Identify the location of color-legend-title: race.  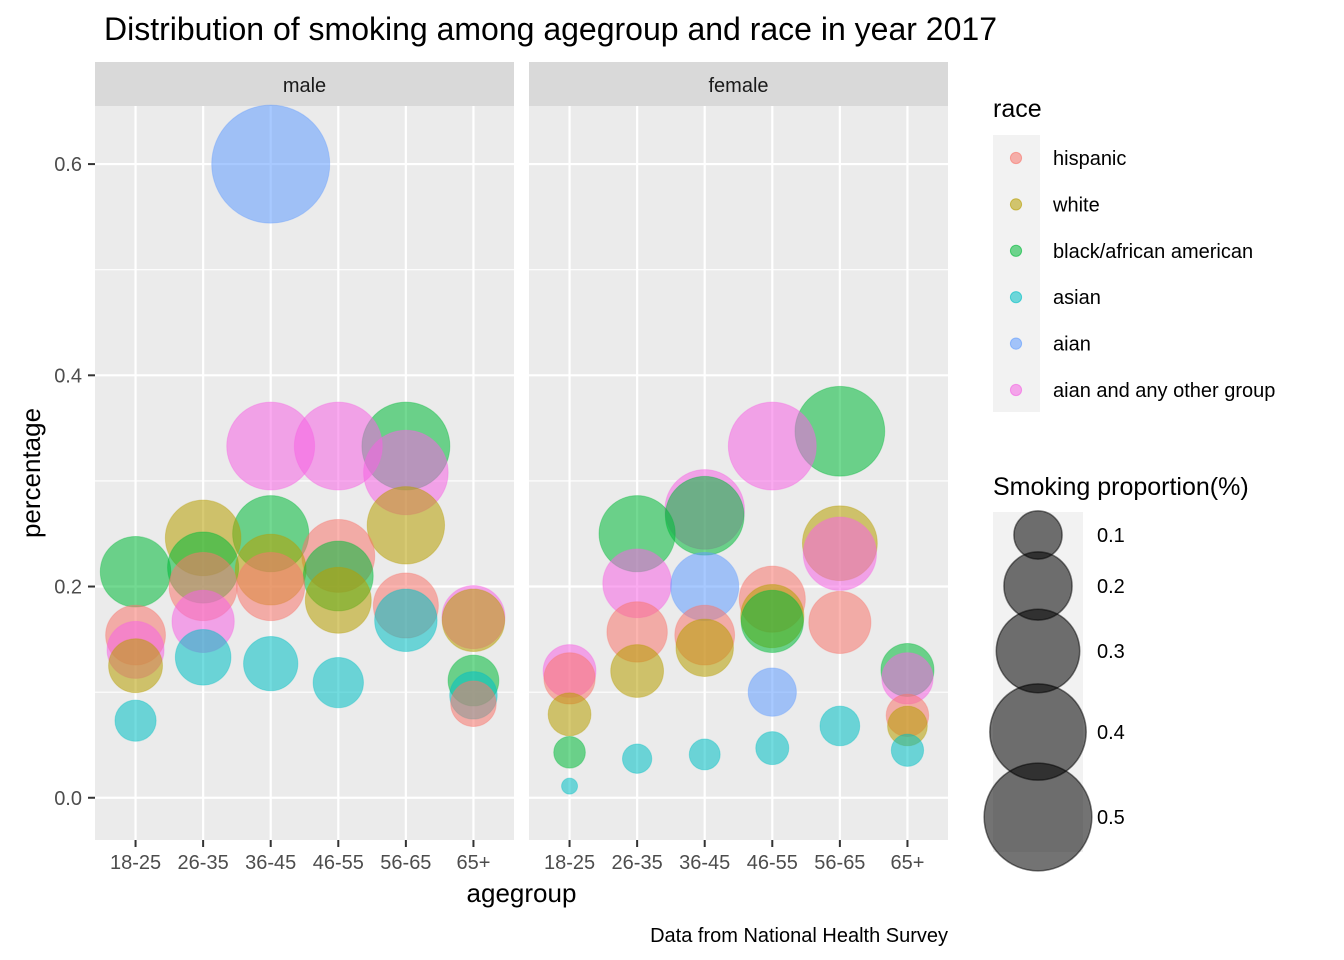
(1017, 109).